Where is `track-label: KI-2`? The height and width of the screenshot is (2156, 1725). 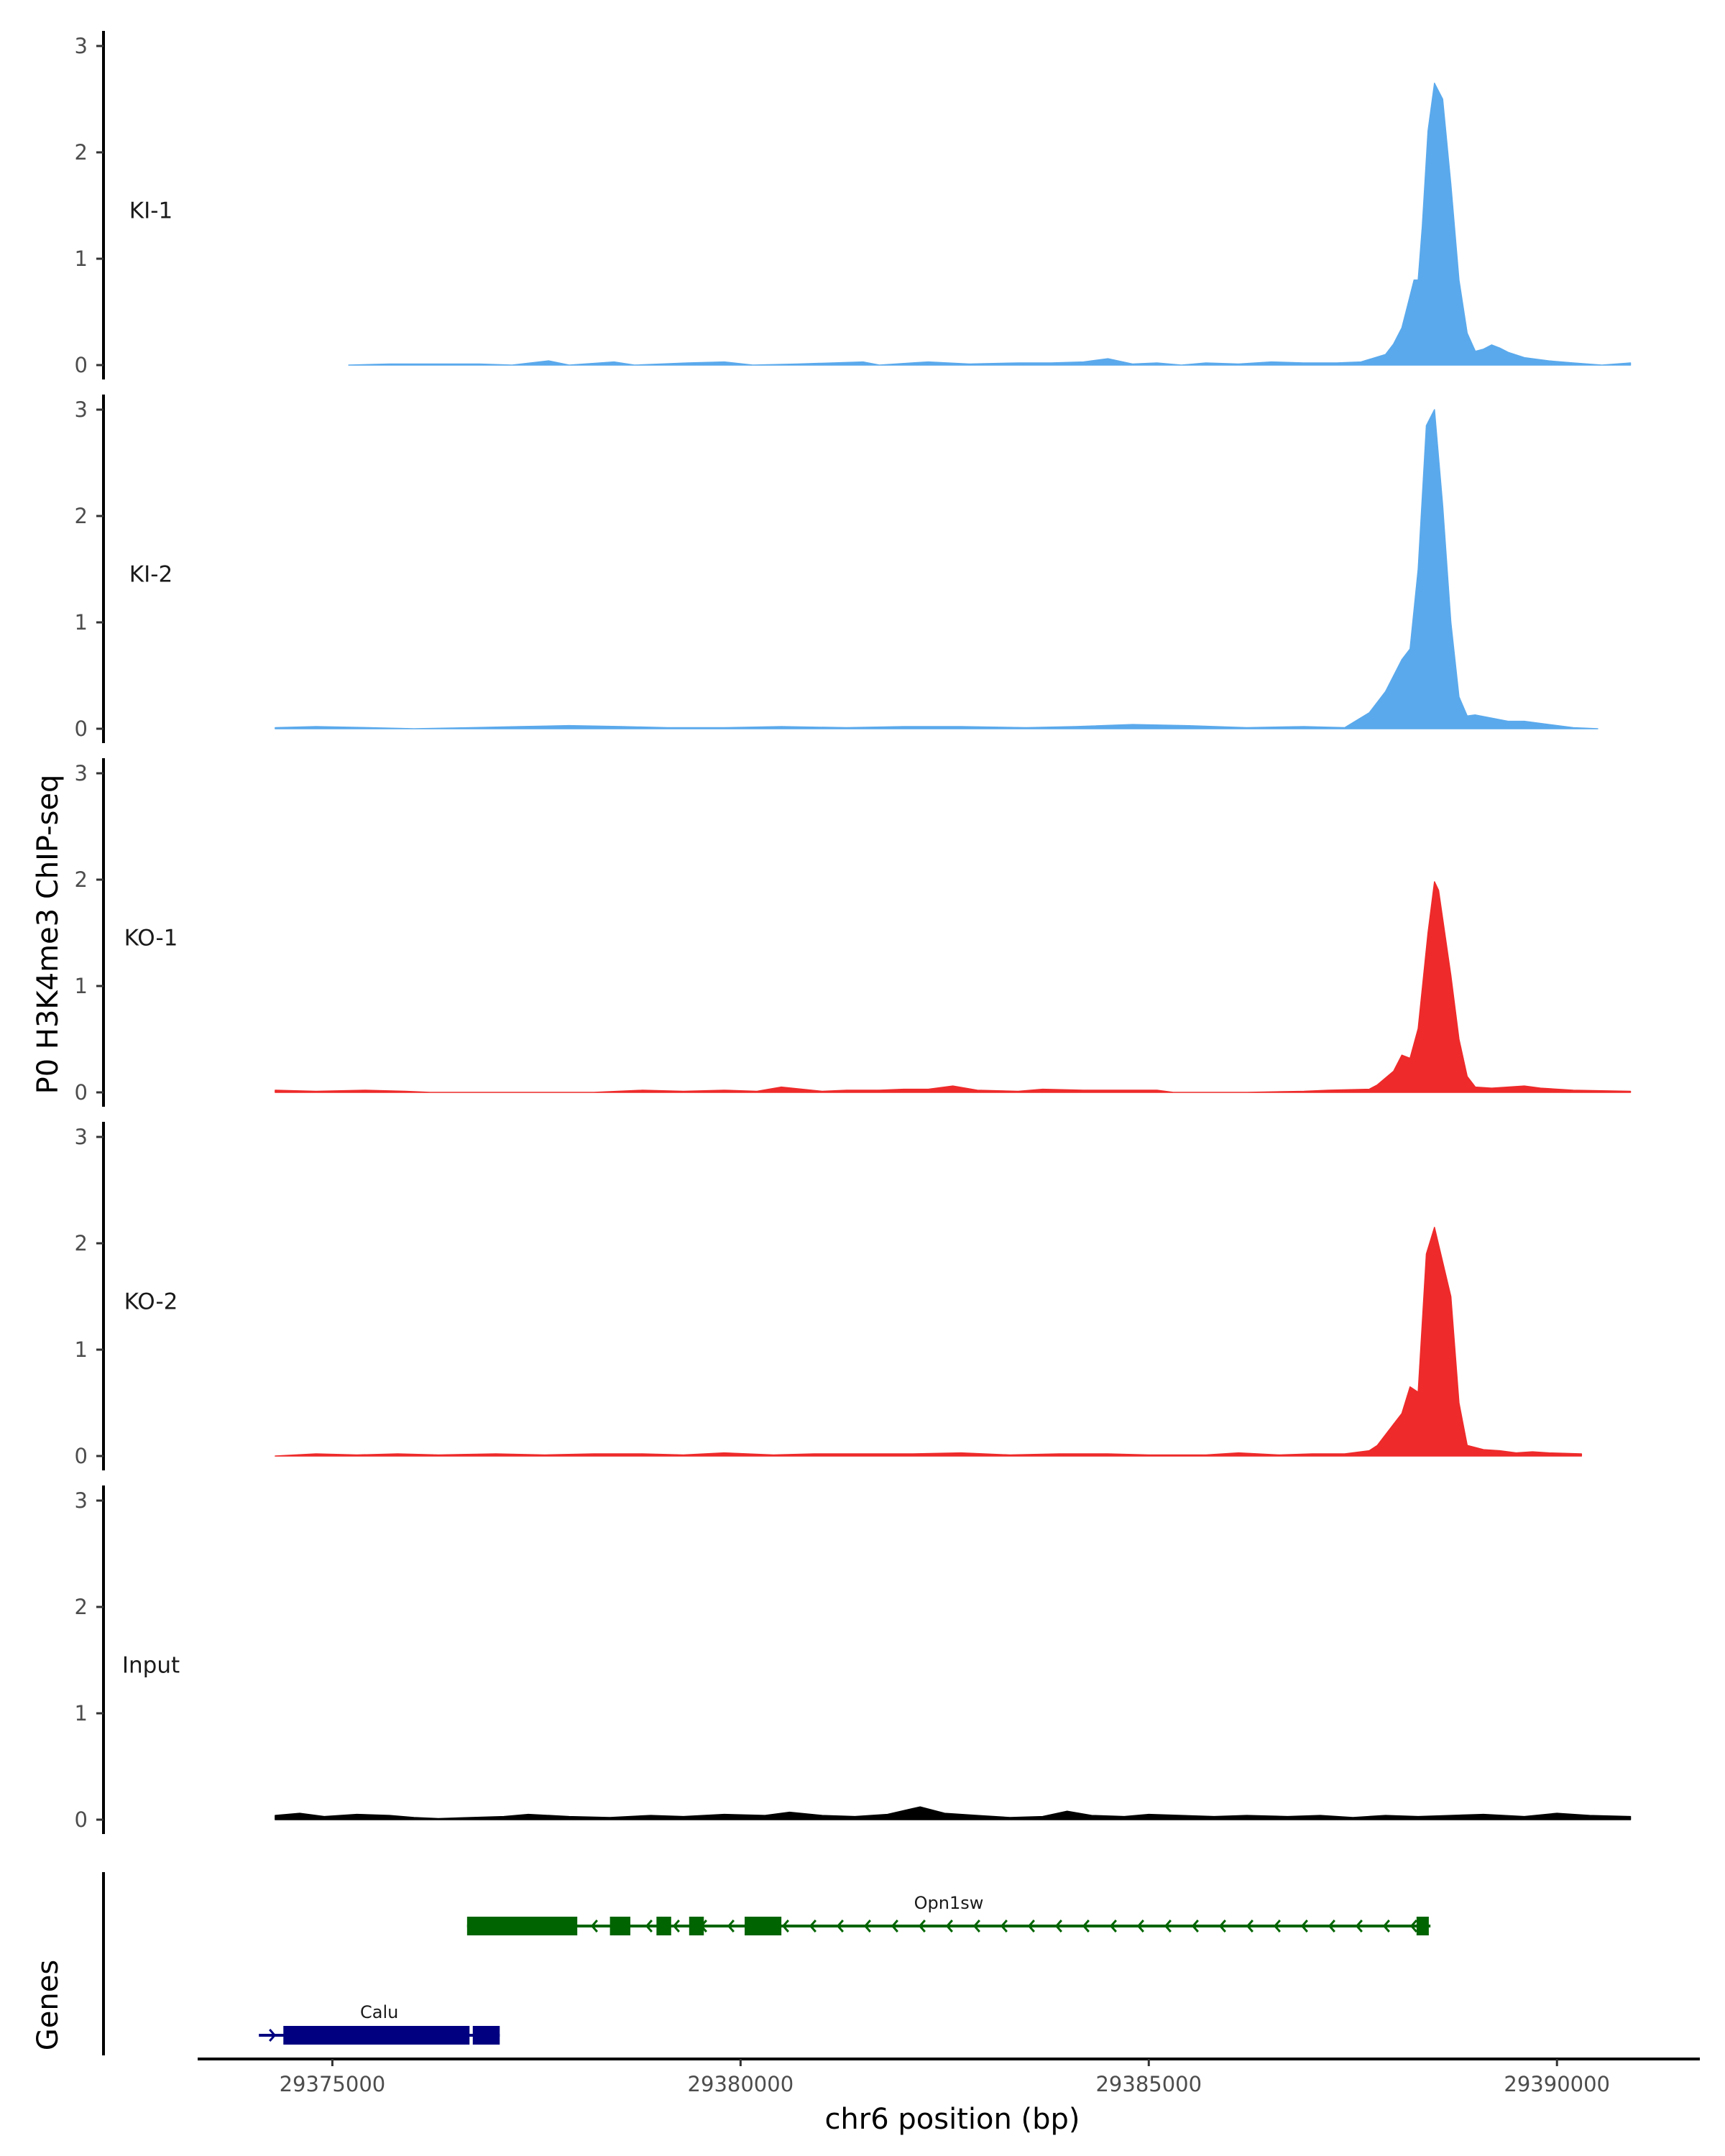 track-label: KI-2 is located at coordinates (150, 574).